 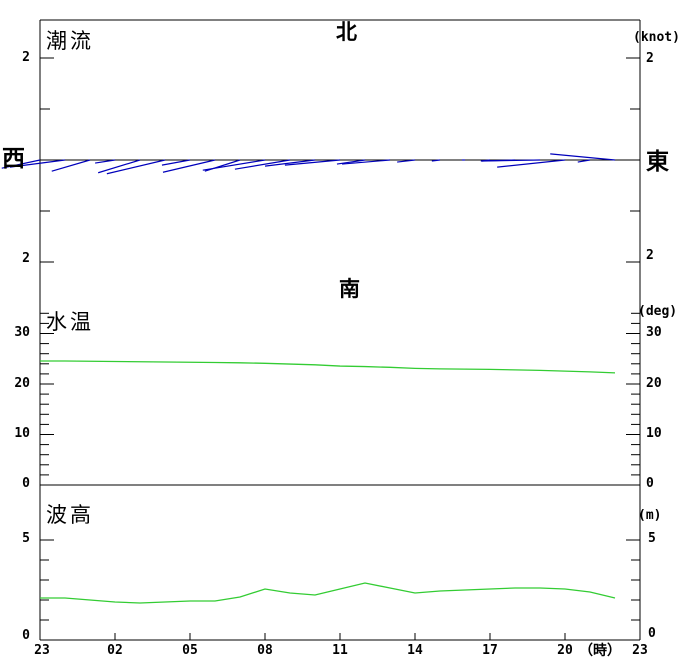 I want to click on temp-left-tick-label-30: 30, so click(x=22, y=332).